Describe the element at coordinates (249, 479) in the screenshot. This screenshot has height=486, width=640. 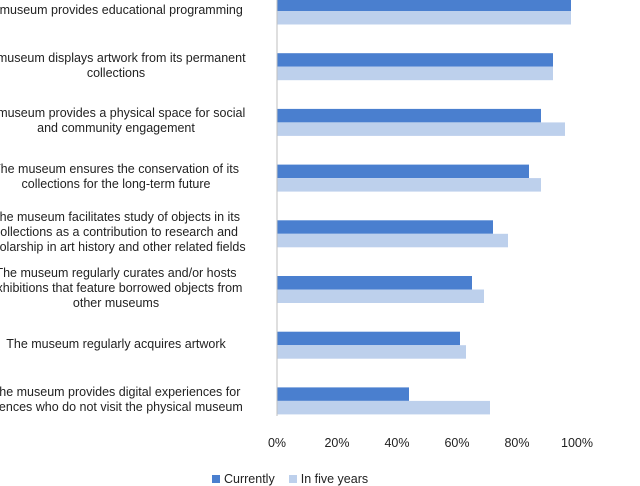
I see `legend-label: Currently` at that location.